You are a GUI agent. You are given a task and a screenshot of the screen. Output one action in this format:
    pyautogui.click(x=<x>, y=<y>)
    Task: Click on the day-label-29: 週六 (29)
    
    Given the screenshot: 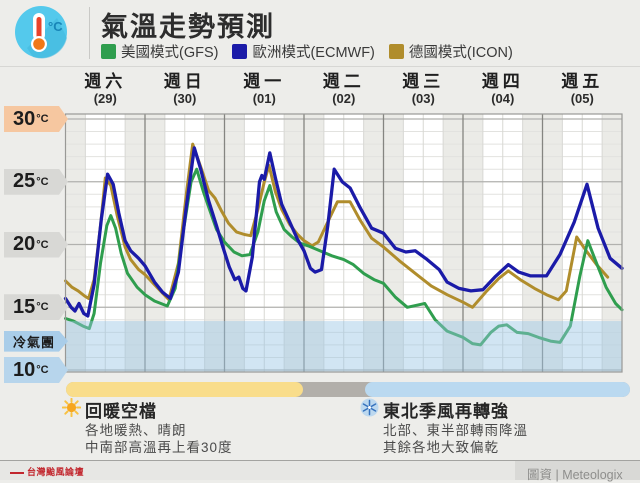 What is the action you would take?
    pyautogui.click(x=106, y=89)
    